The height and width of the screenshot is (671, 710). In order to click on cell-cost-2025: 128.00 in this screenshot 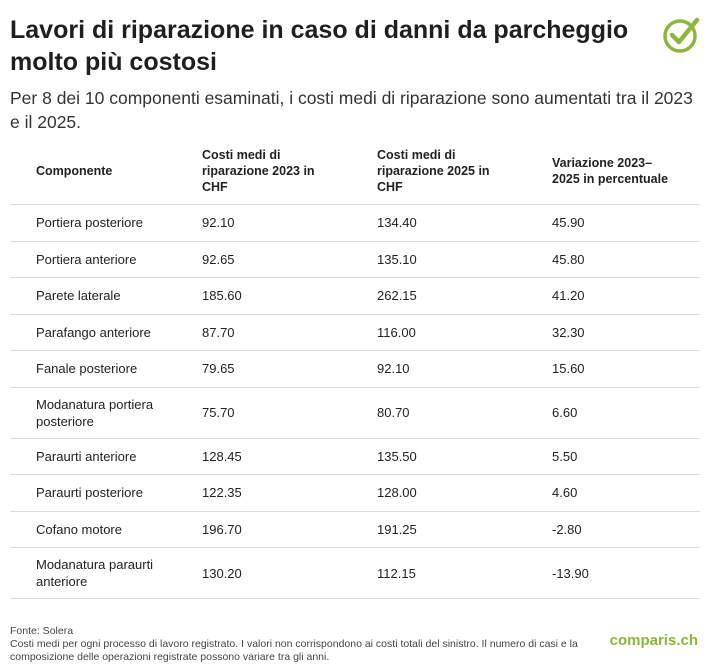, I will do `click(464, 493)`.